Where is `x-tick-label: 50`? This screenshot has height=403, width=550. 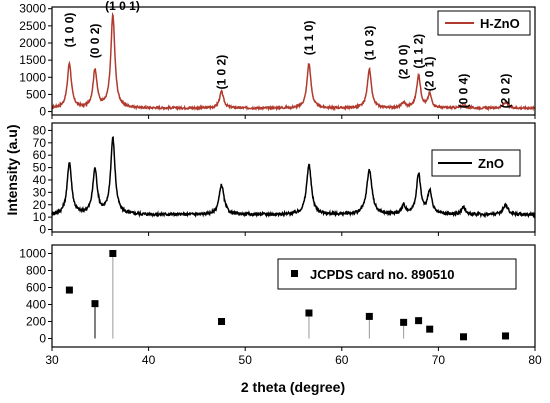
x-tick-label: 50 is located at coordinates (246, 360).